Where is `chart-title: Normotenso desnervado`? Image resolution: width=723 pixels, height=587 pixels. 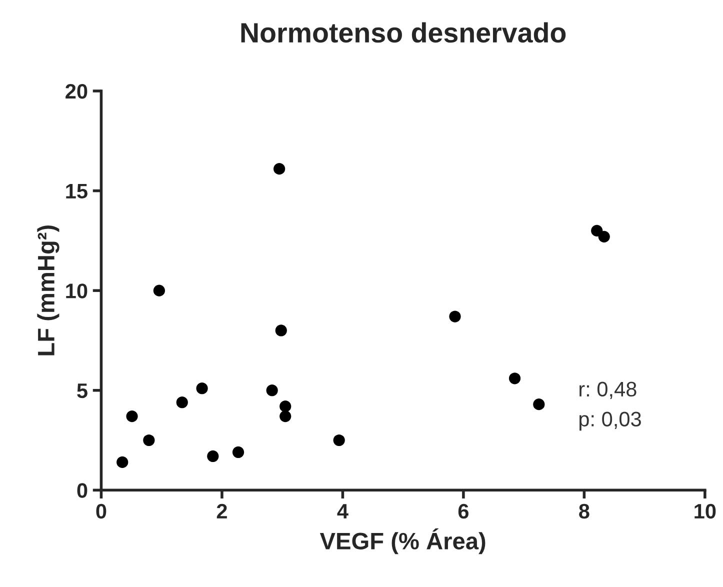 chart-title: Normotenso desnervado is located at coordinates (403, 32).